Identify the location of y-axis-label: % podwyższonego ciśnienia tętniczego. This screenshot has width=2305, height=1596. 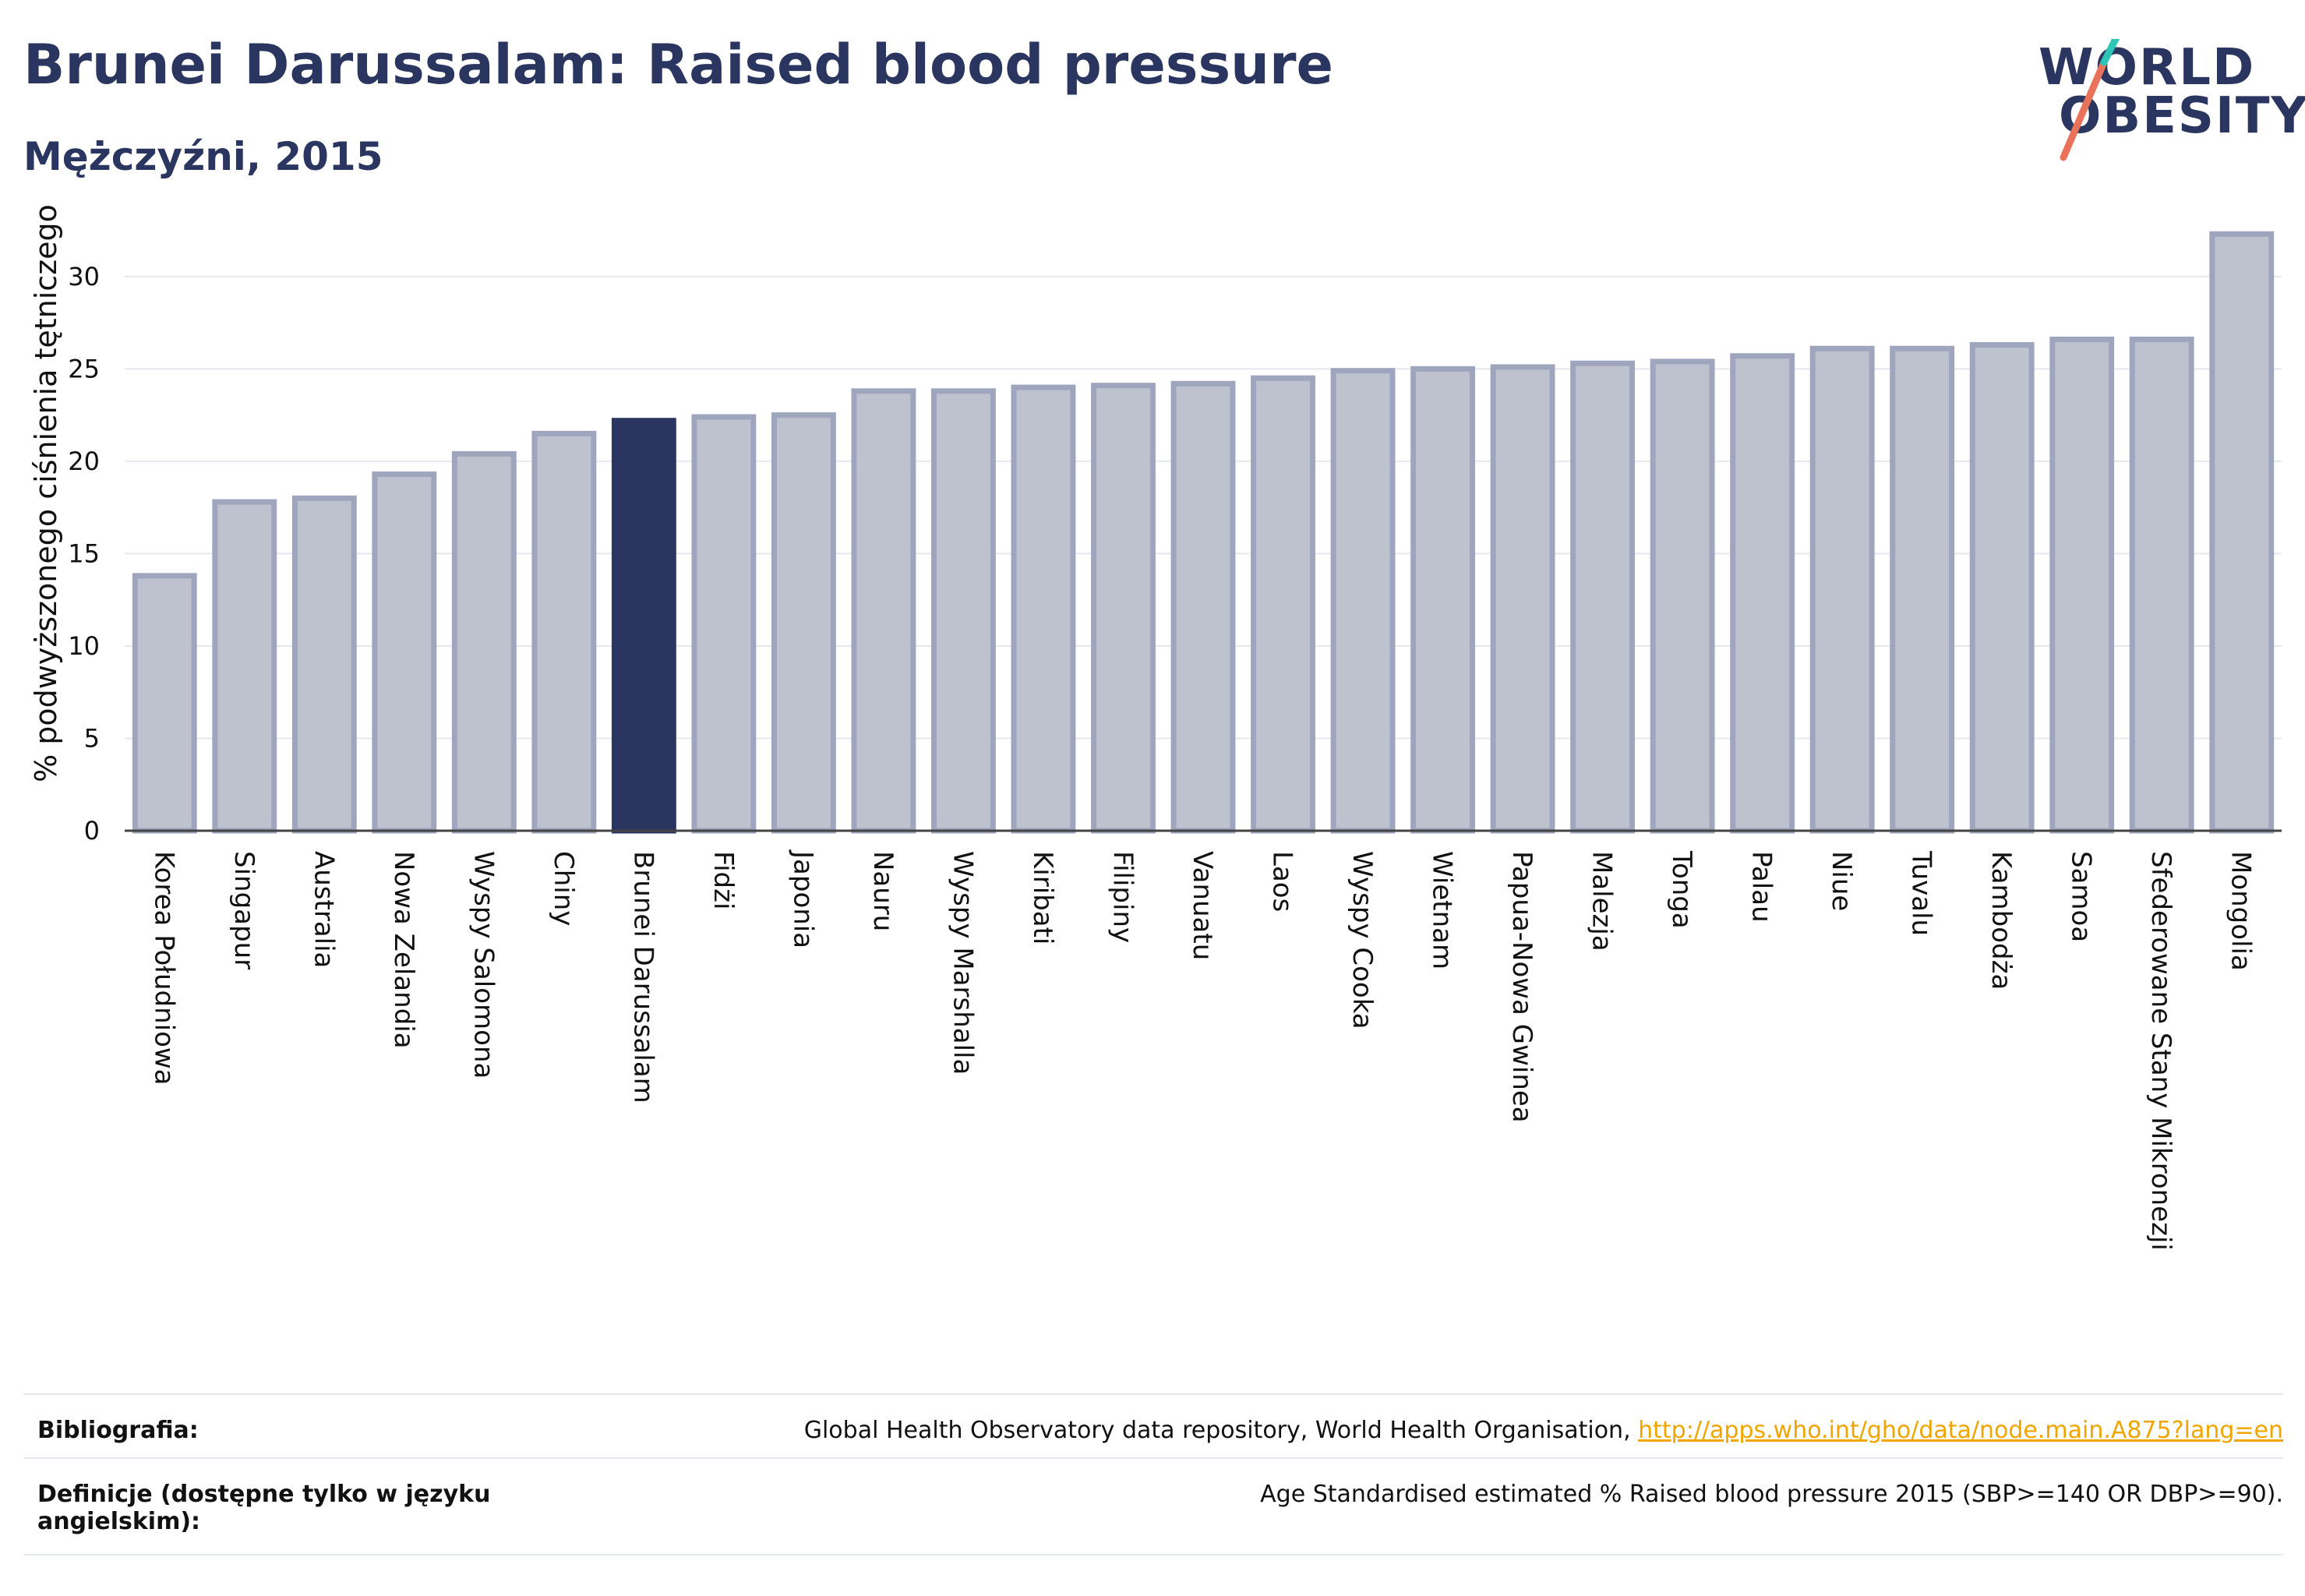
(46, 493).